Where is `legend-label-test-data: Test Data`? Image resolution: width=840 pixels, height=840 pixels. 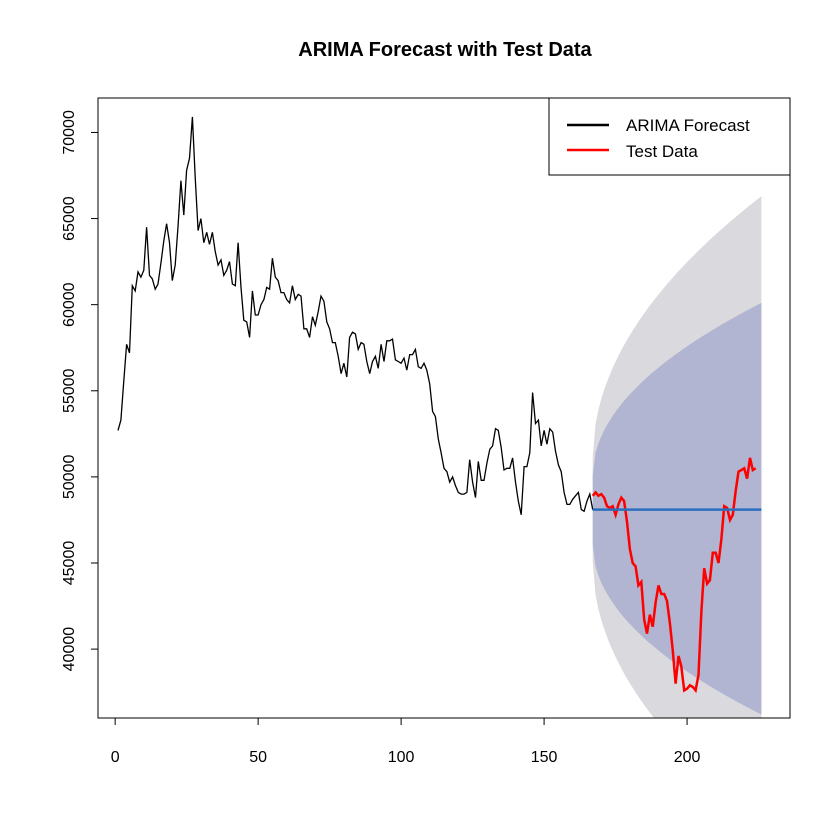 legend-label-test-data: Test Data is located at coordinates (662, 151).